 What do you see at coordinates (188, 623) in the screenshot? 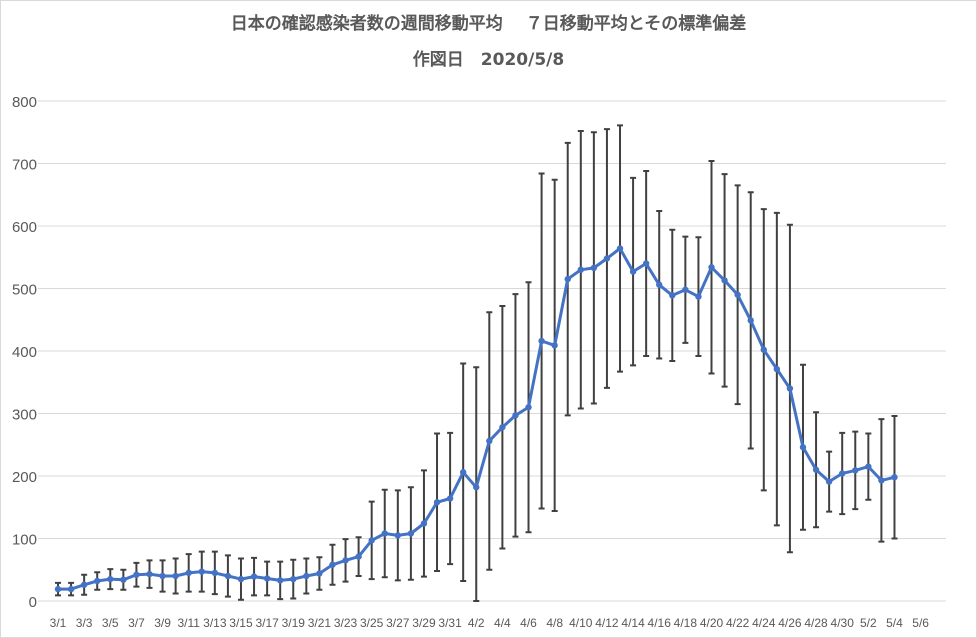
I see `x-tick-label: 3/11` at bounding box center [188, 623].